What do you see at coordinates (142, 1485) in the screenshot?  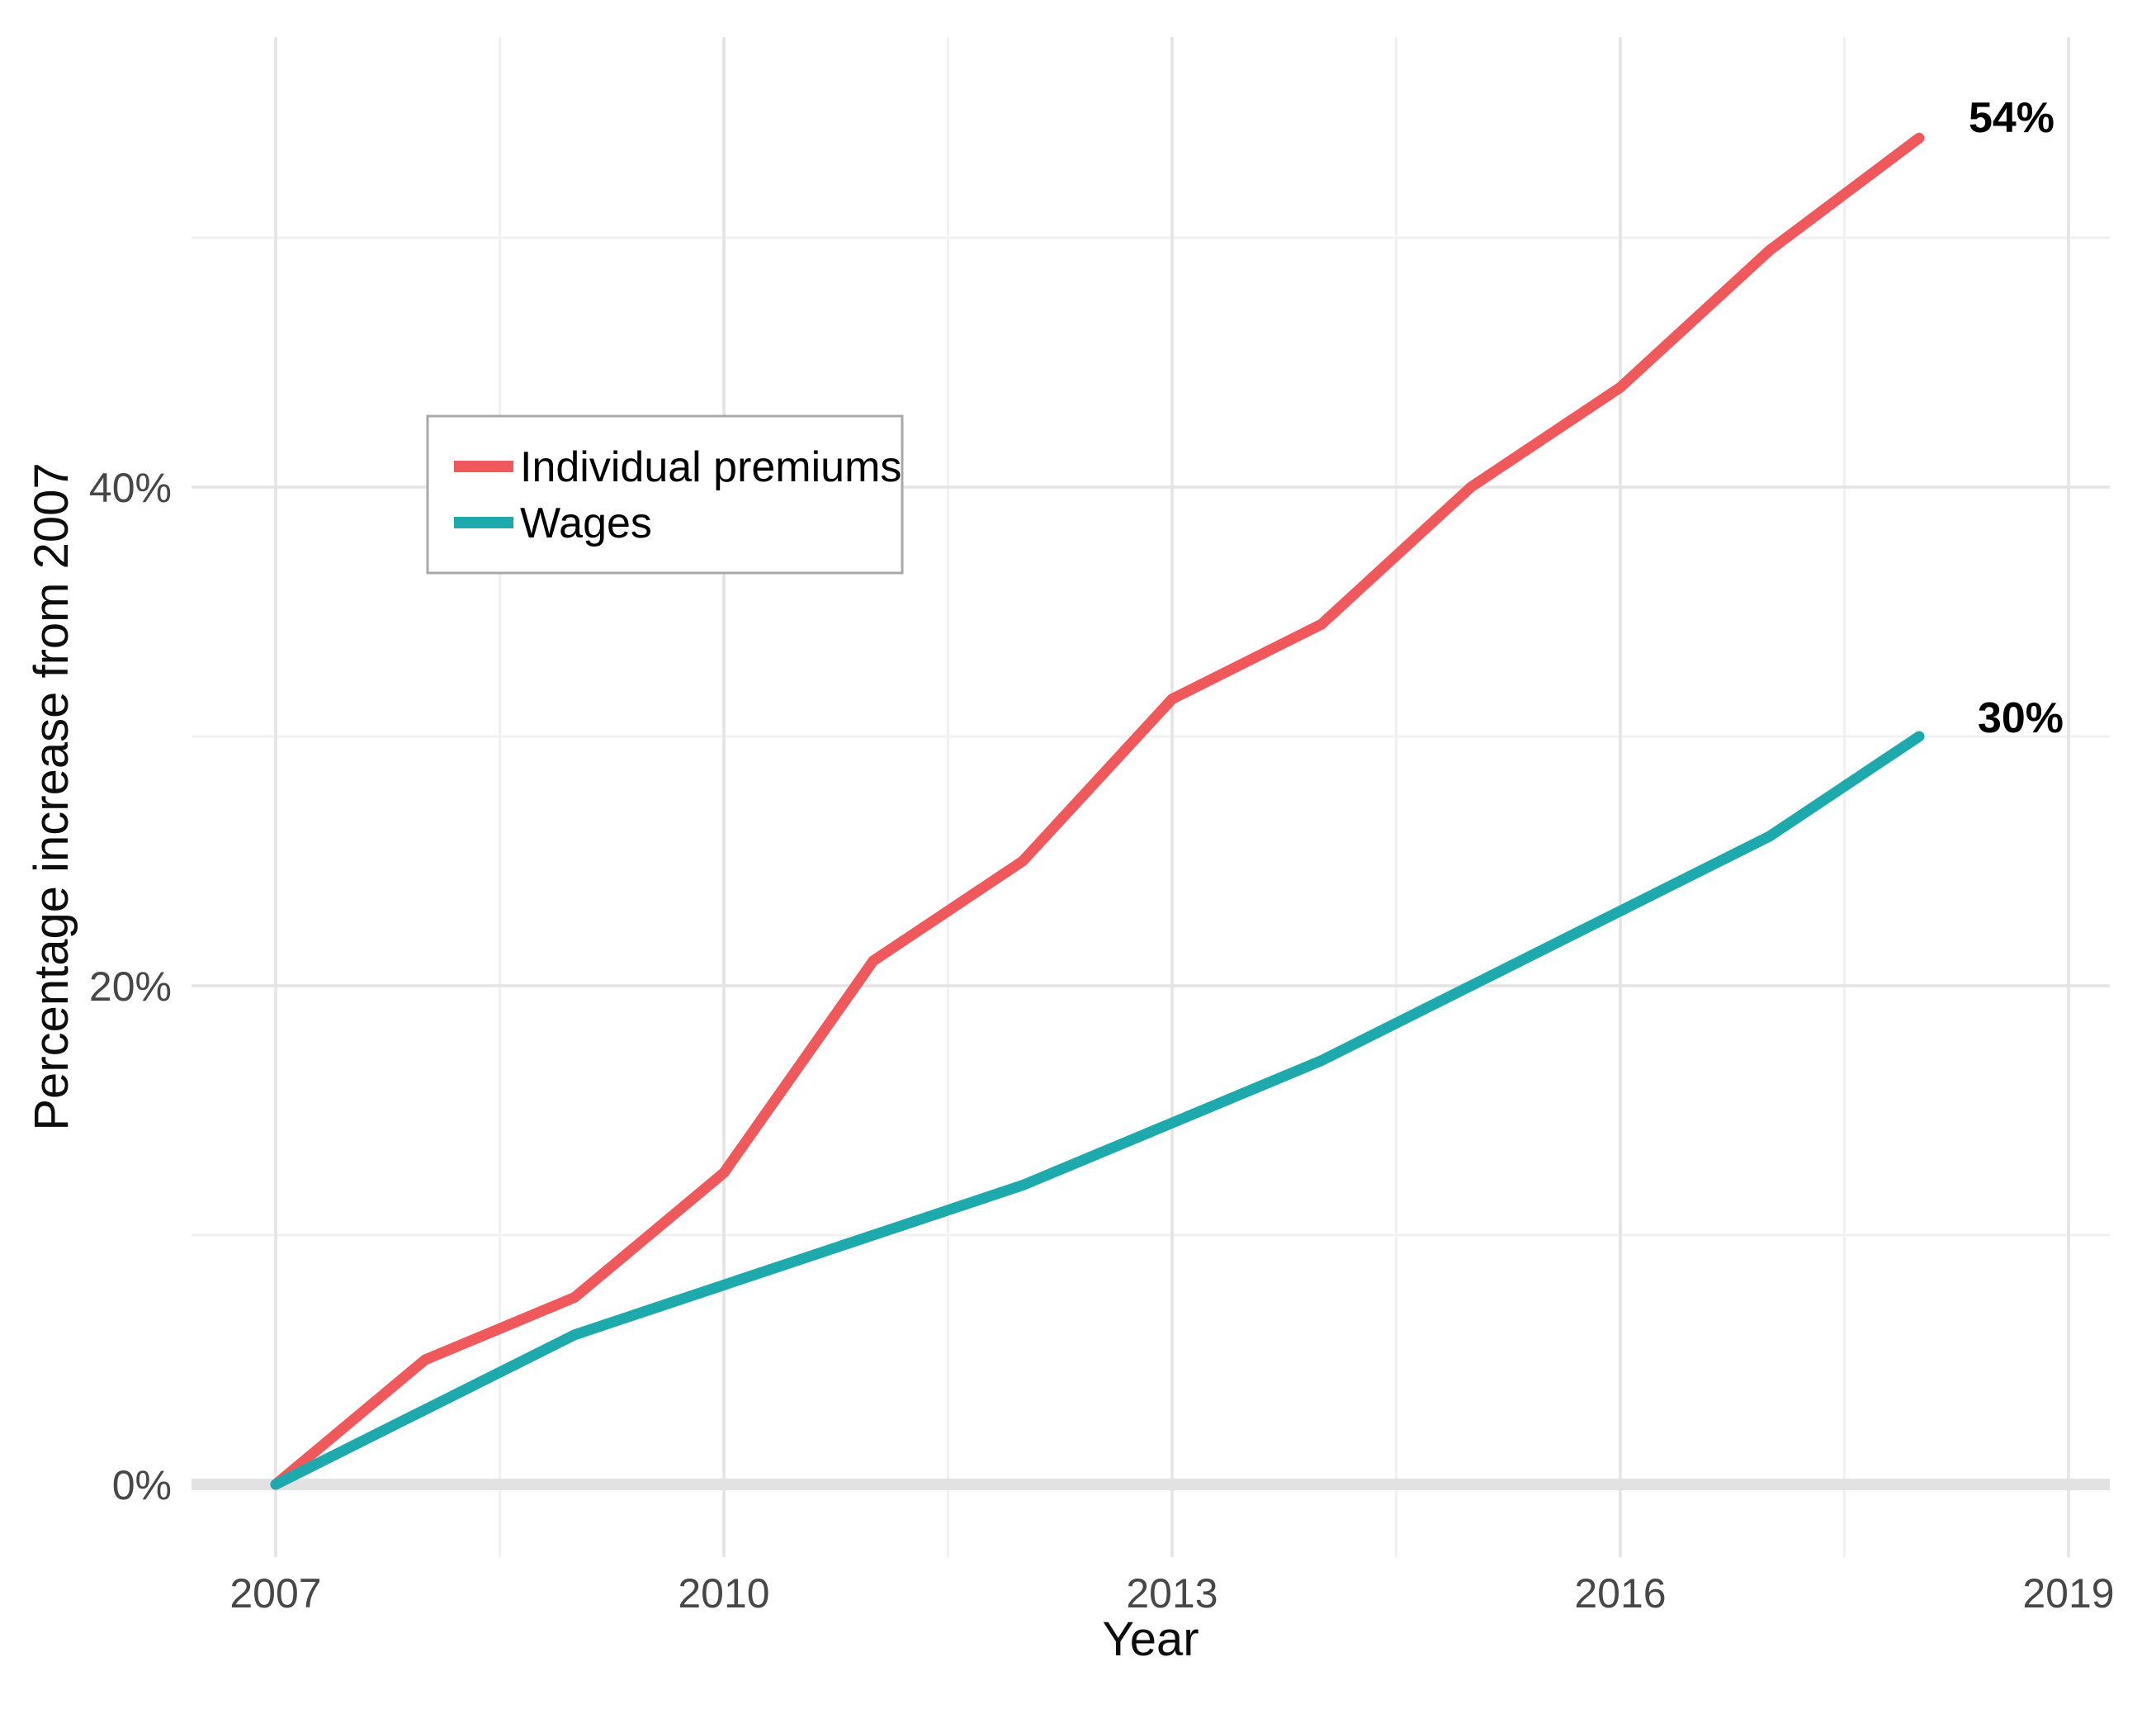 I see `y-tick-0: 0%` at bounding box center [142, 1485].